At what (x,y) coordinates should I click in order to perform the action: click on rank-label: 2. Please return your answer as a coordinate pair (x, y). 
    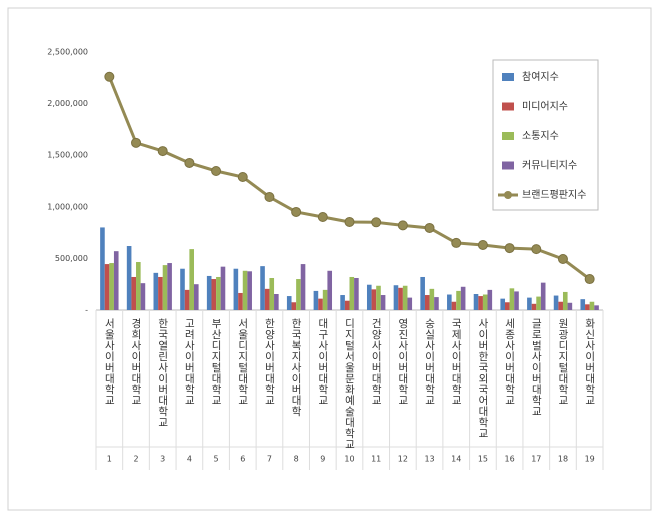
    Looking at the image, I should click on (135, 459).